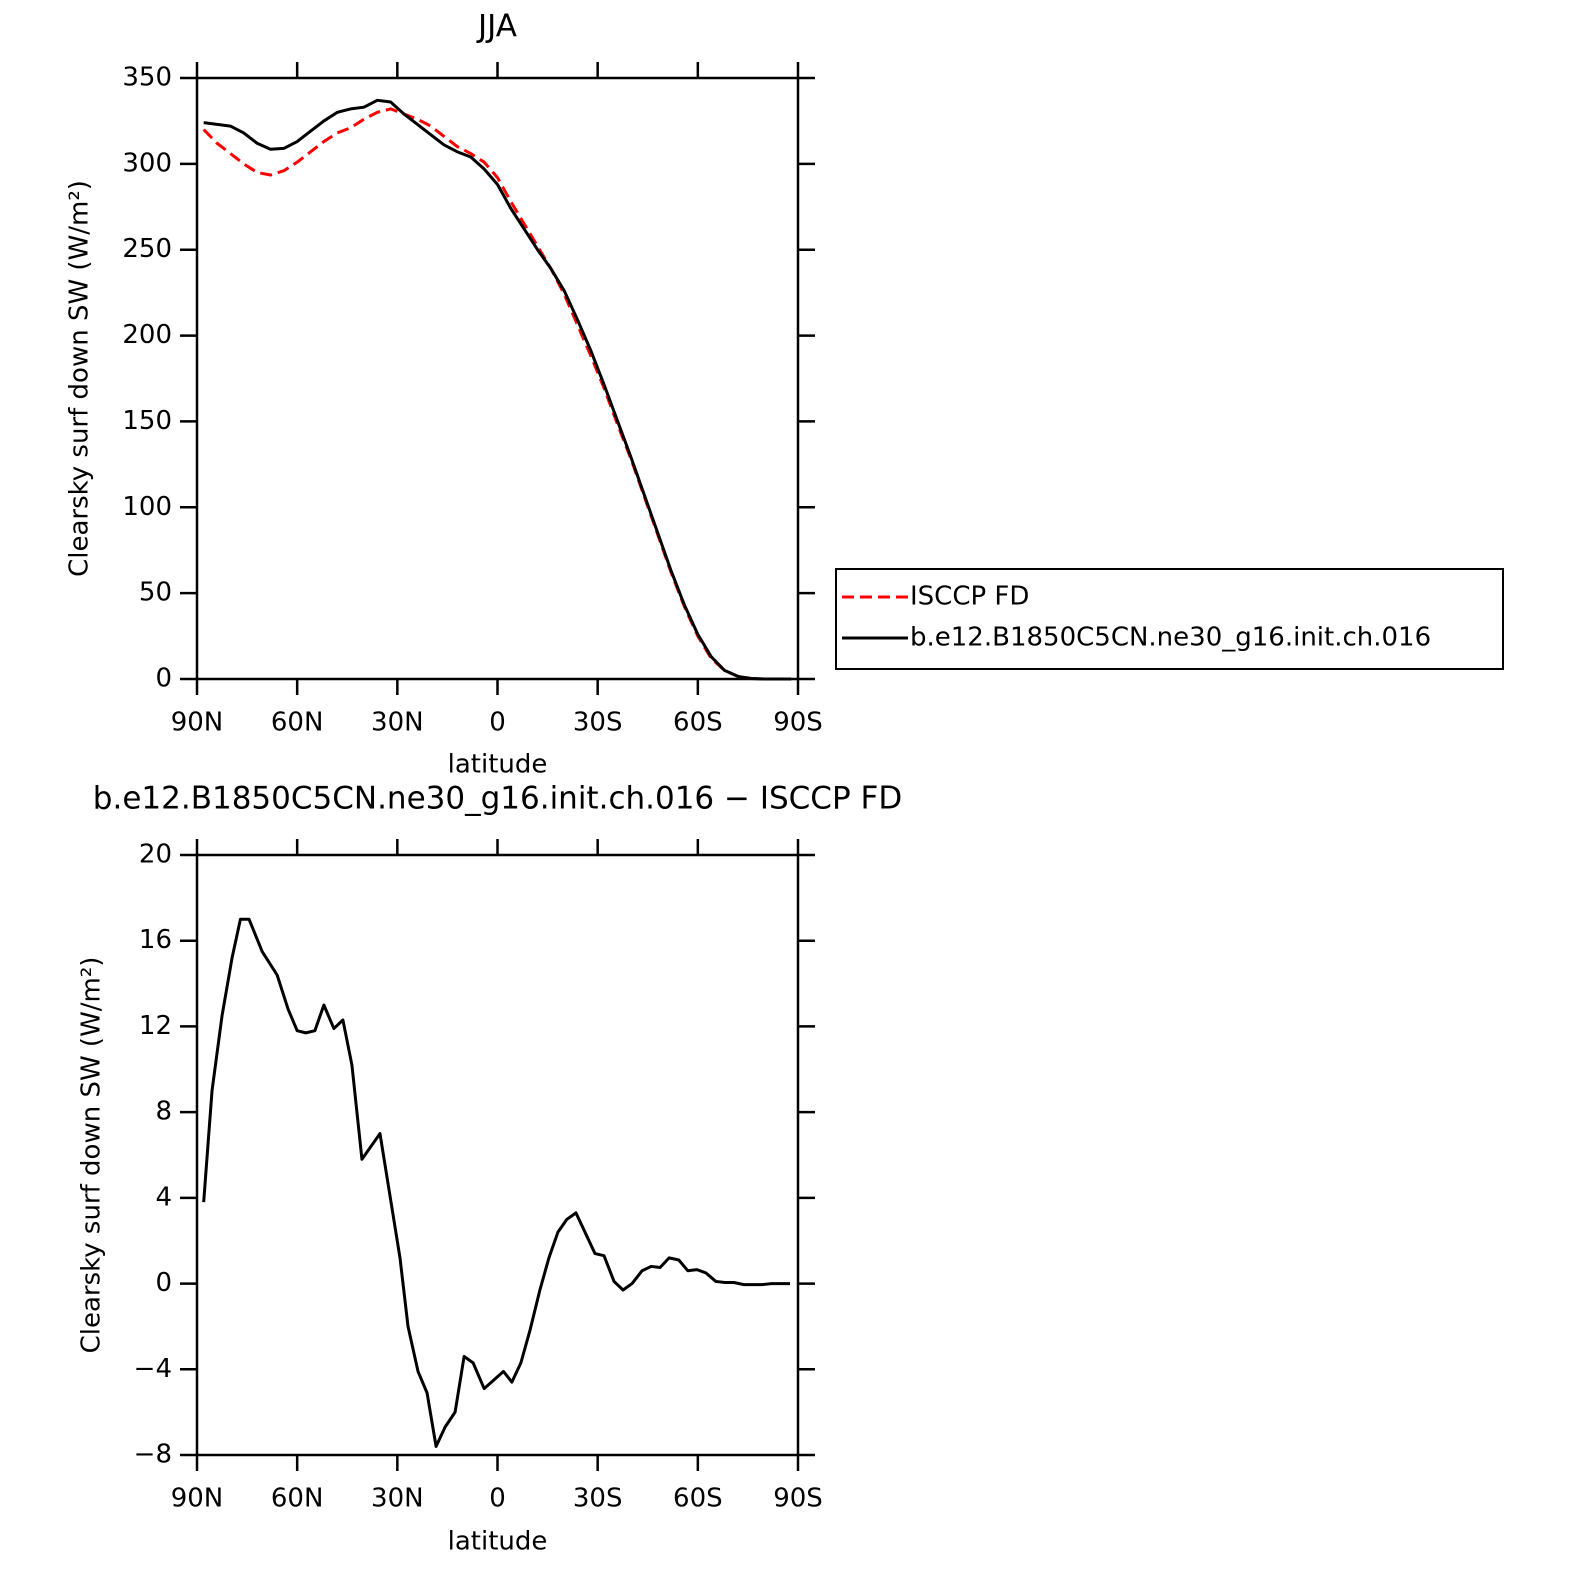 This screenshot has width=1572, height=1569. I want to click on chart-title: JJA, so click(496, 27).